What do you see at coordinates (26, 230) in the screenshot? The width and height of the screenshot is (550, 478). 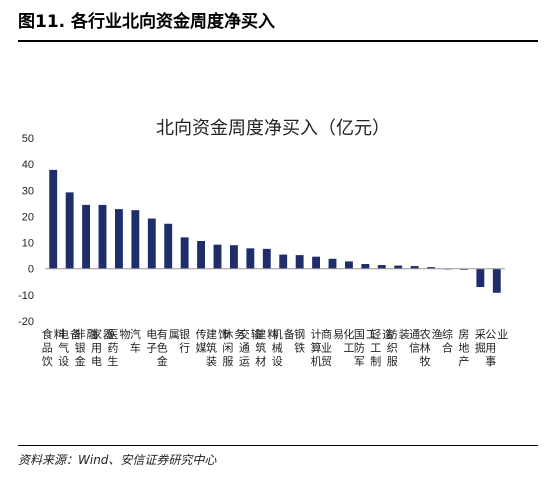 I see `y-axis: -20 -10 0 10 20 30 40 50` at bounding box center [26, 230].